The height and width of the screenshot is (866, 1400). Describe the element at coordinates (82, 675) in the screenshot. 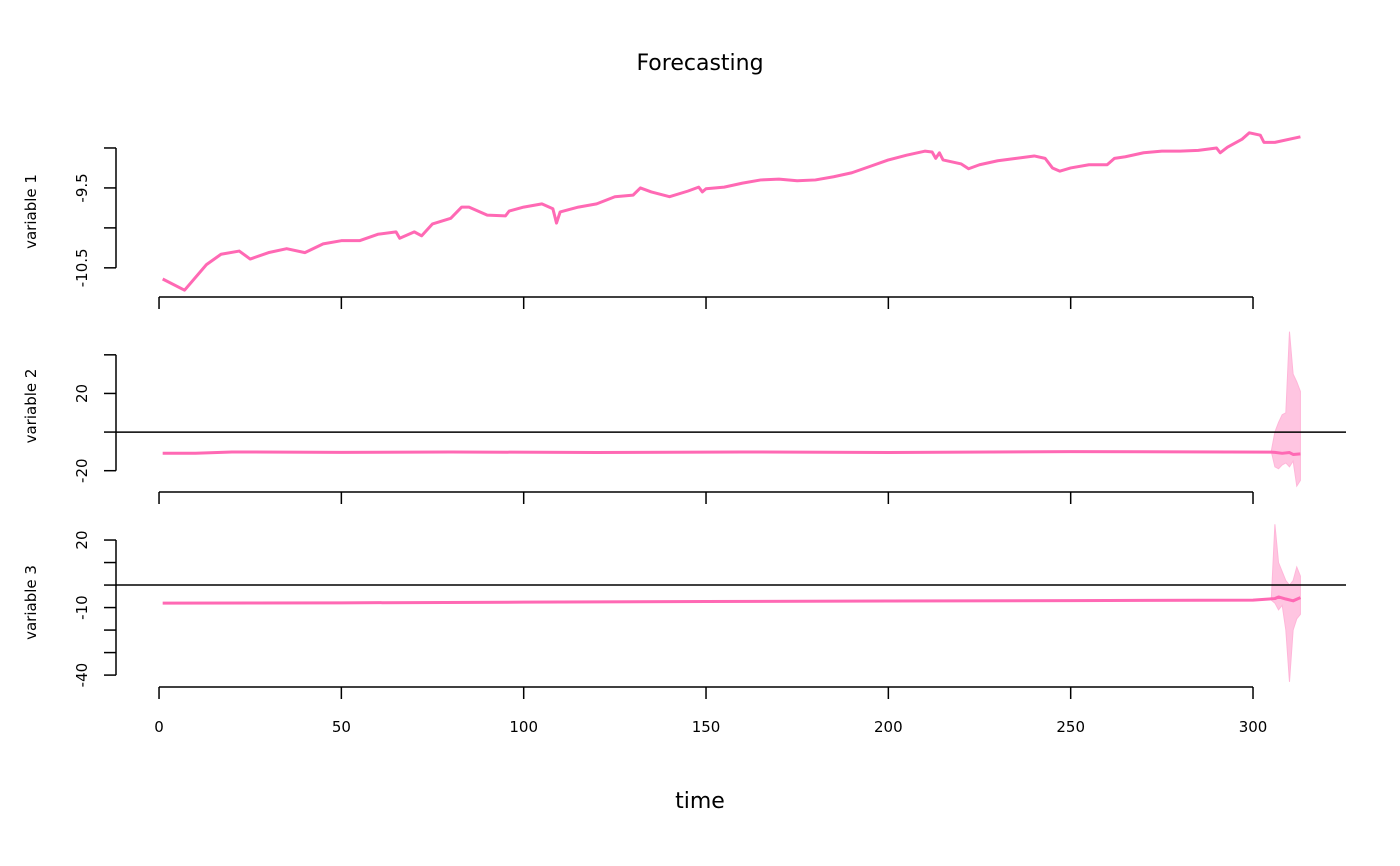

I see `y-tick-label: -40` at that location.